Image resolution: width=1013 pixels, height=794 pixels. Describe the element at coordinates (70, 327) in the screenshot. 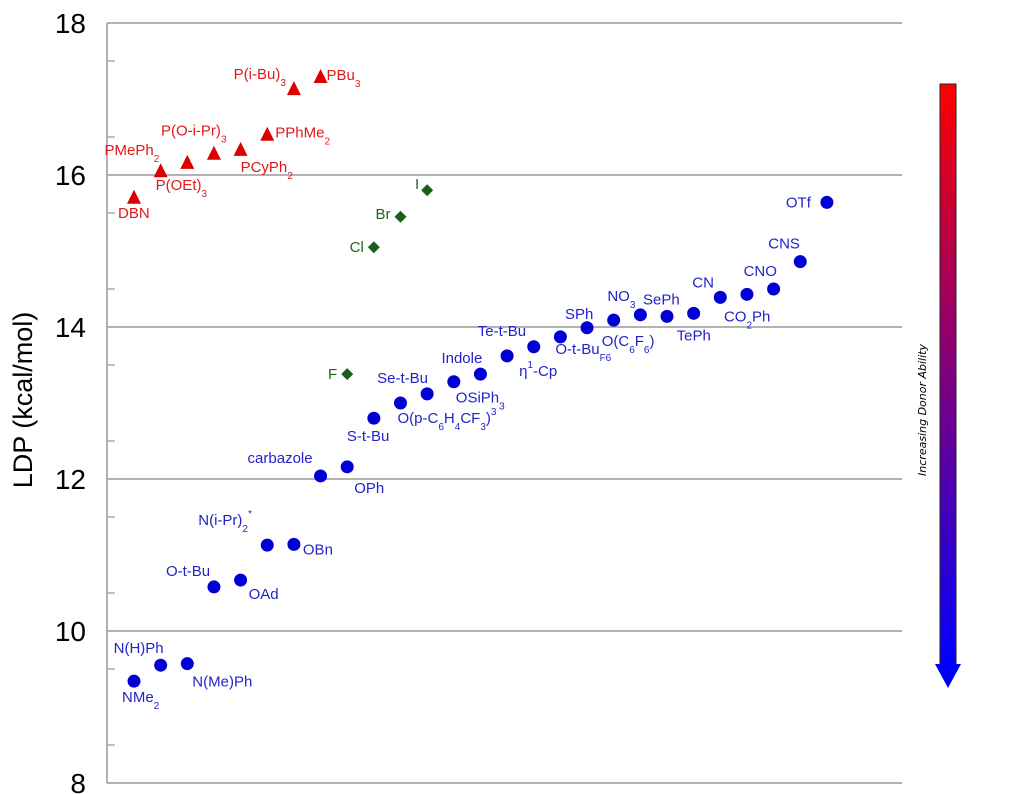

I see `y-tick-label: 14` at that location.